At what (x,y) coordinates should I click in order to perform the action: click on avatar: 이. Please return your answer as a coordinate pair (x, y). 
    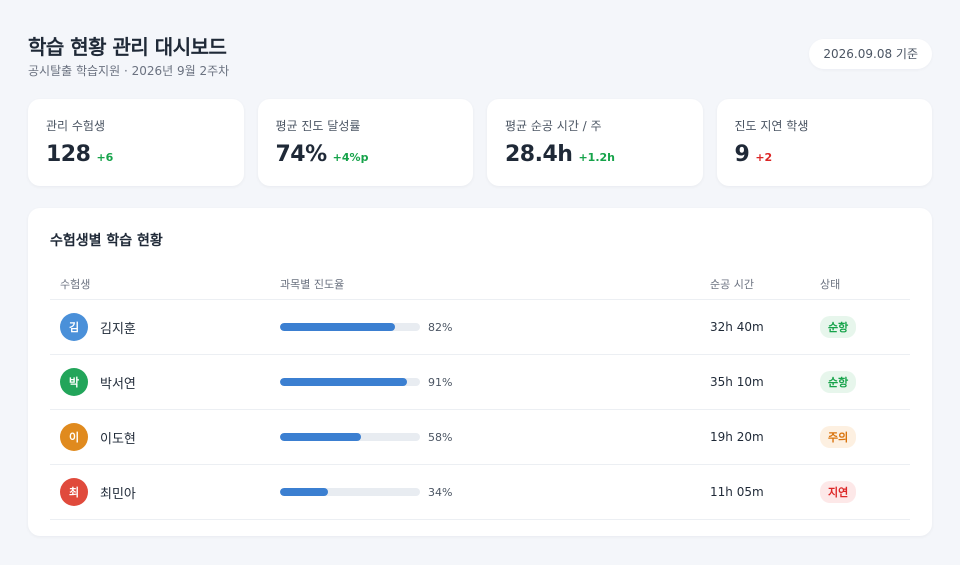
    Looking at the image, I should click on (74, 437).